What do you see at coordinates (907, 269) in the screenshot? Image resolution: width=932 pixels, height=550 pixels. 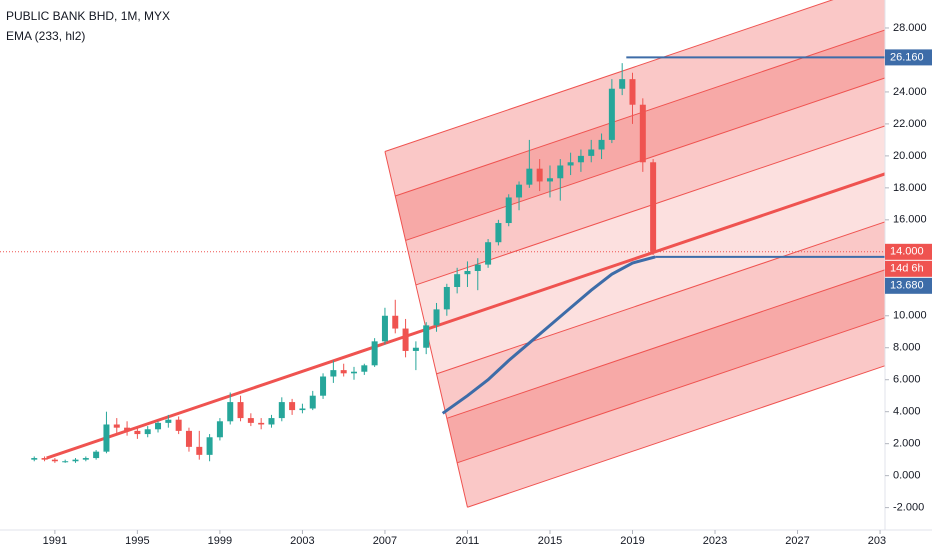 I see `countdown-badge: 14d 6h` at bounding box center [907, 269].